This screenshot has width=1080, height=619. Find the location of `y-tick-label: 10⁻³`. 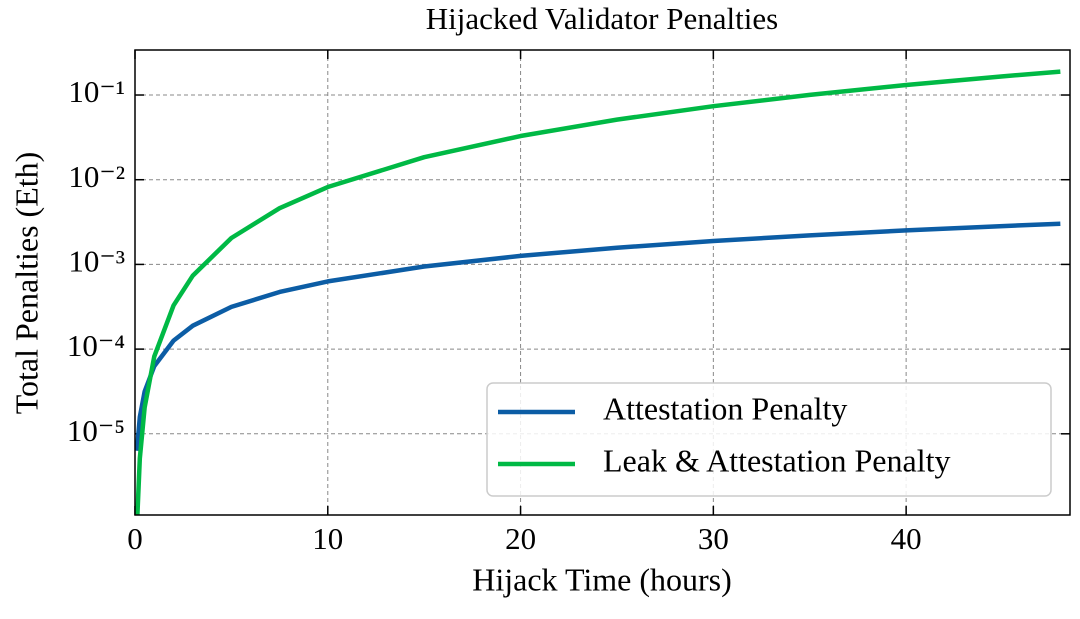

y-tick-label: 10⁻³ is located at coordinates (96, 261).